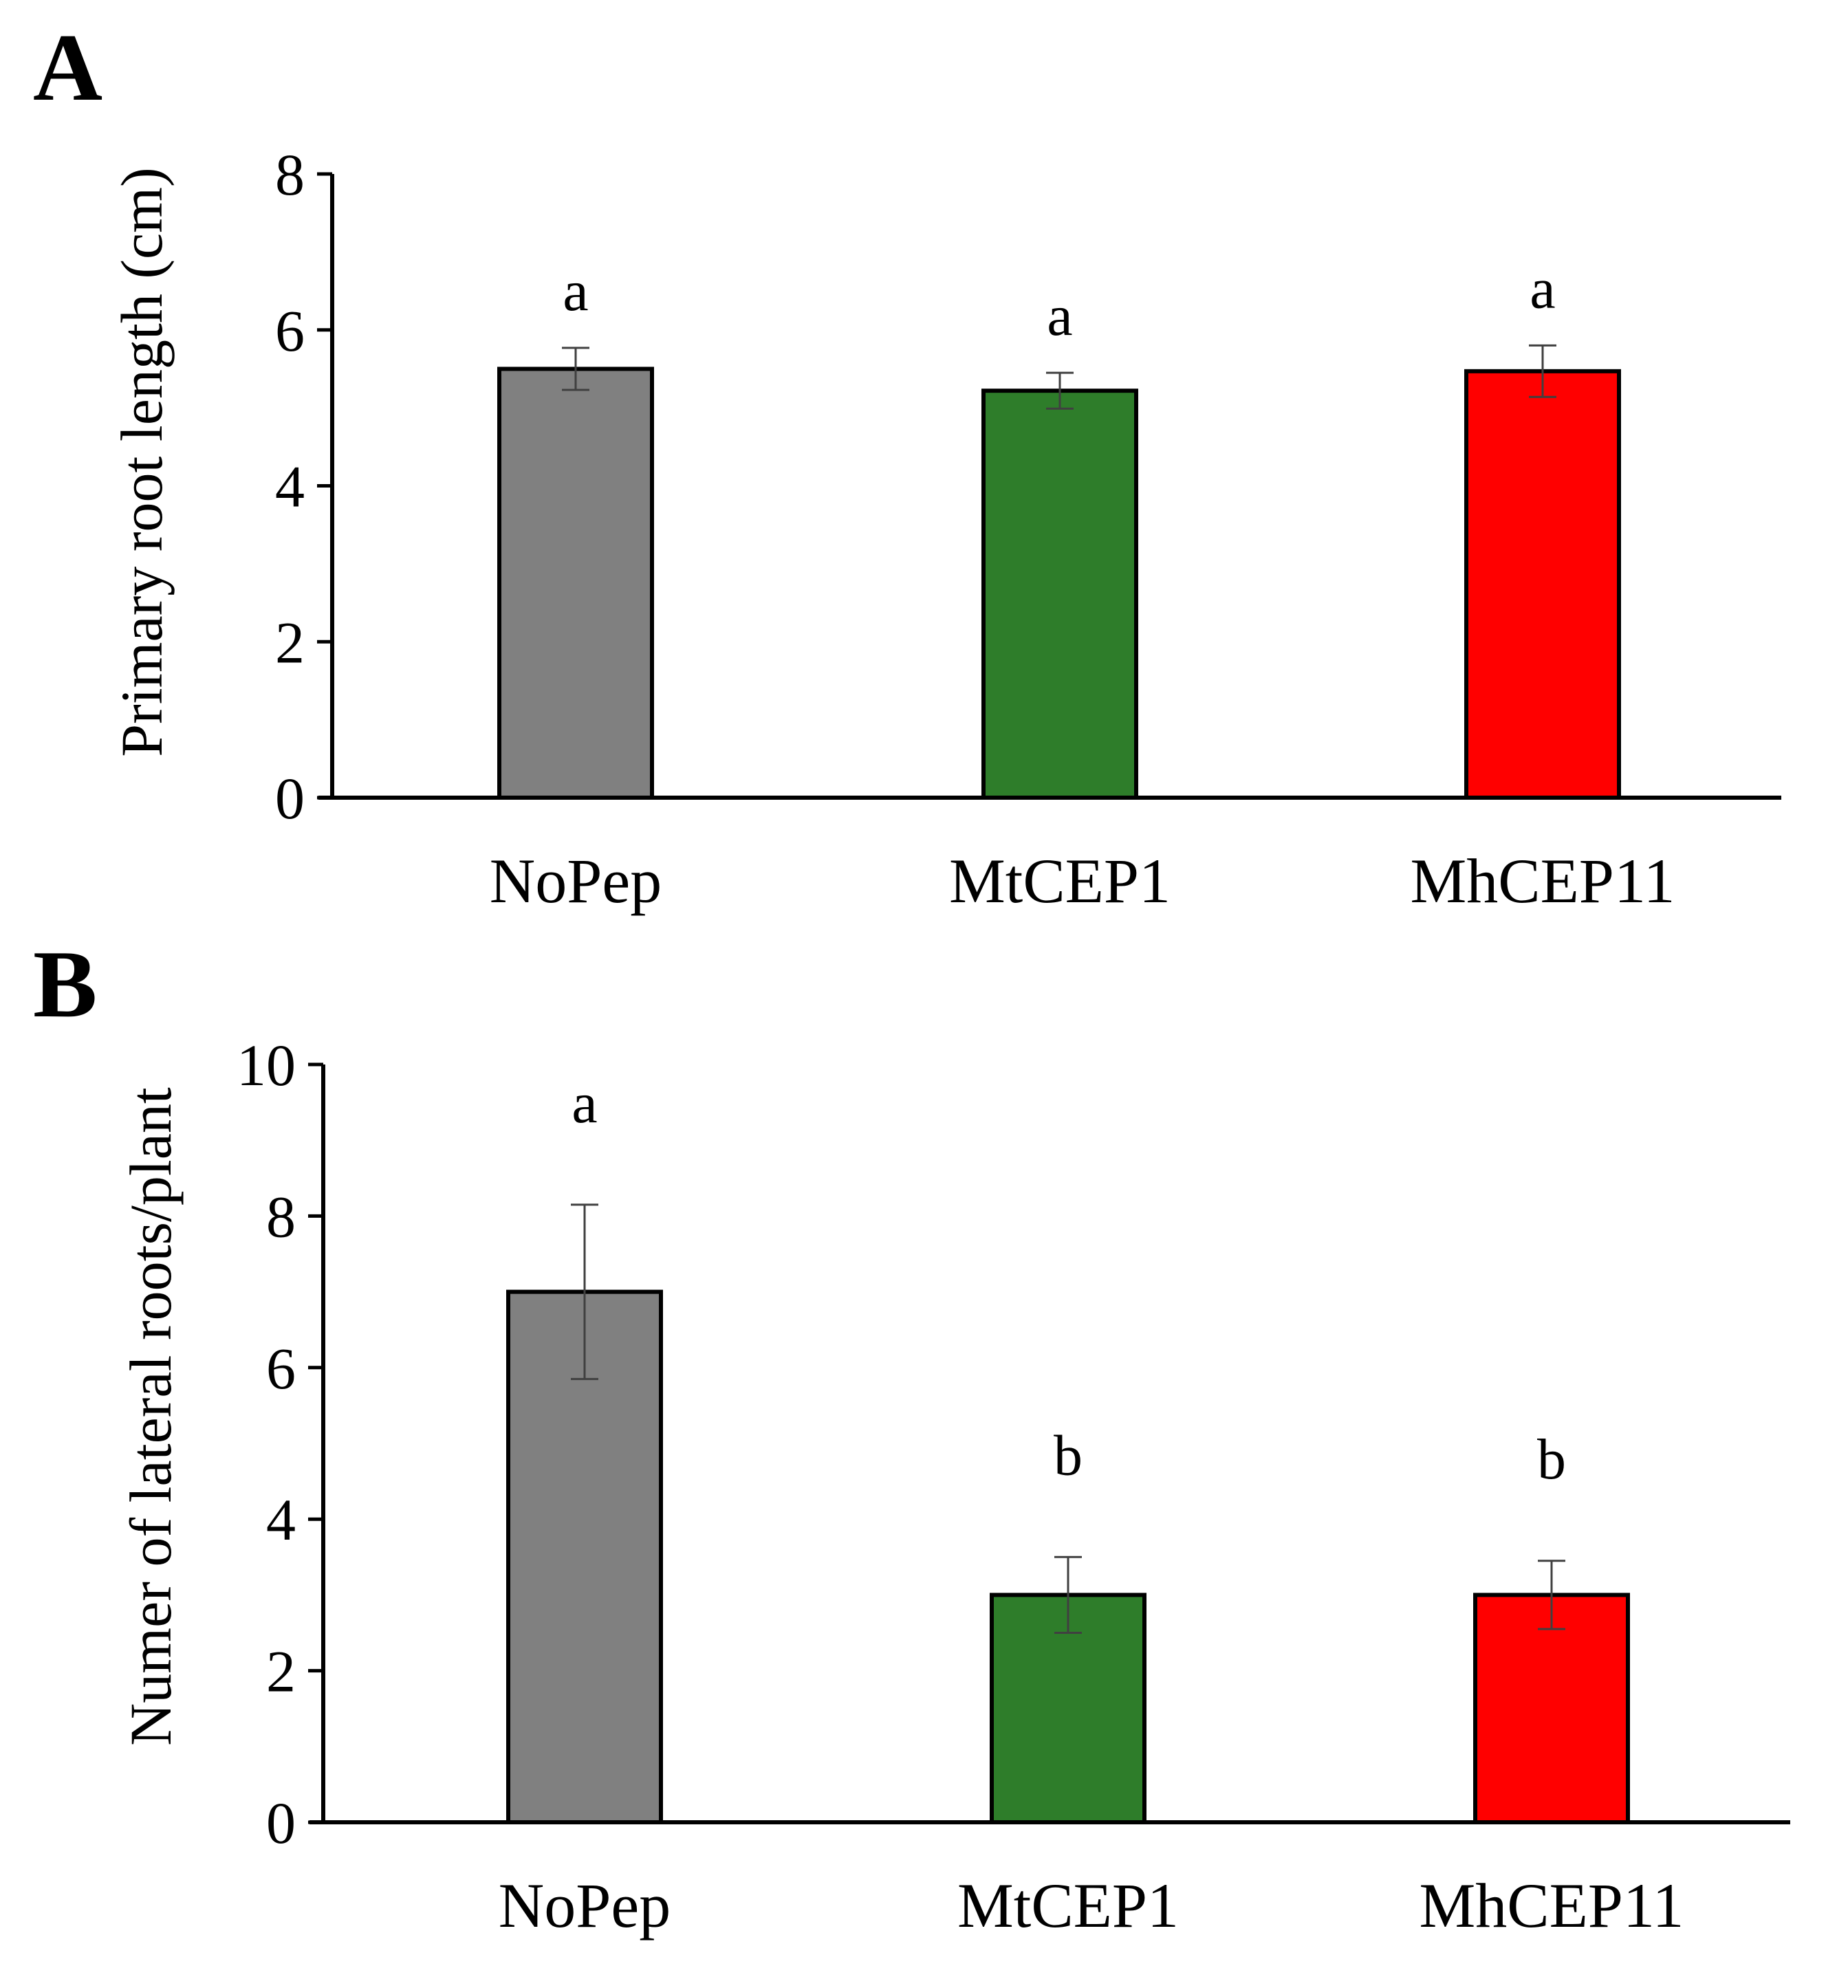  Describe the element at coordinates (151, 1416) in the screenshot. I see `y-axis-title-b: Numer of lateral roots/plant` at that location.